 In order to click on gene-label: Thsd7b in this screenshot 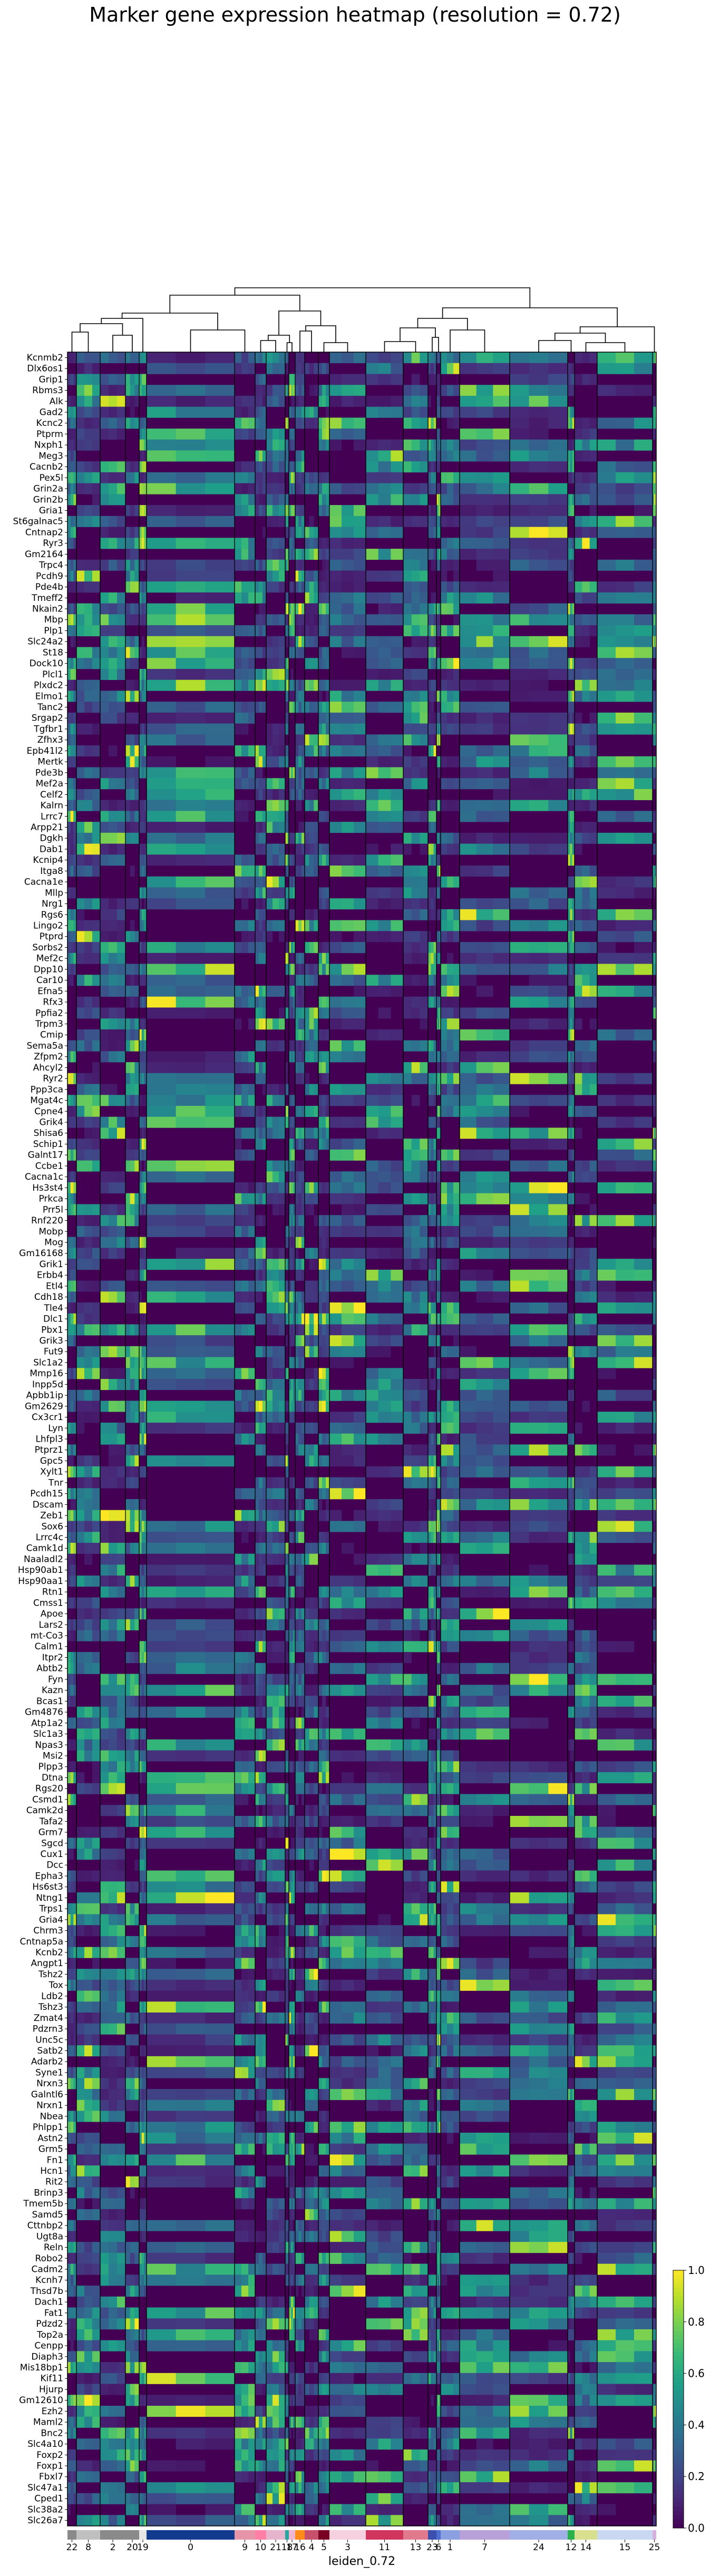, I will do `click(46, 2291)`.